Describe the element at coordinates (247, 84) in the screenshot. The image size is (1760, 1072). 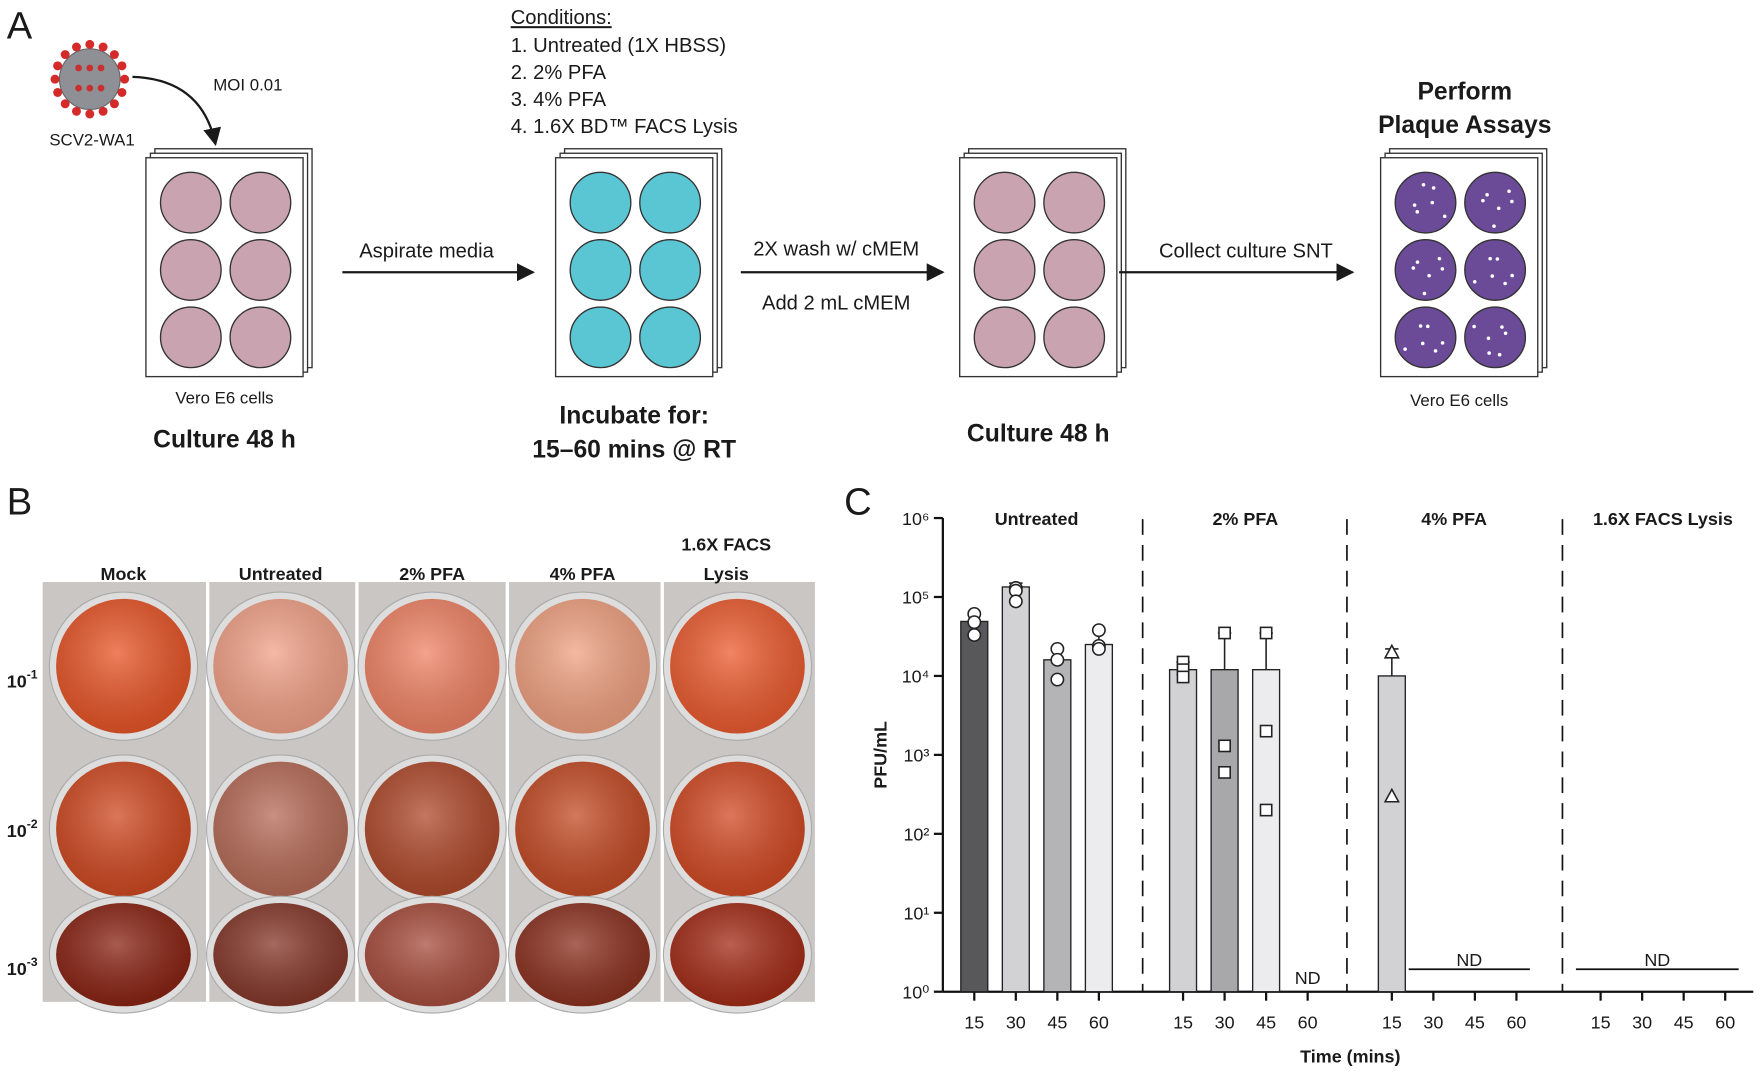
I see `moi-label: MOI 0.01` at that location.